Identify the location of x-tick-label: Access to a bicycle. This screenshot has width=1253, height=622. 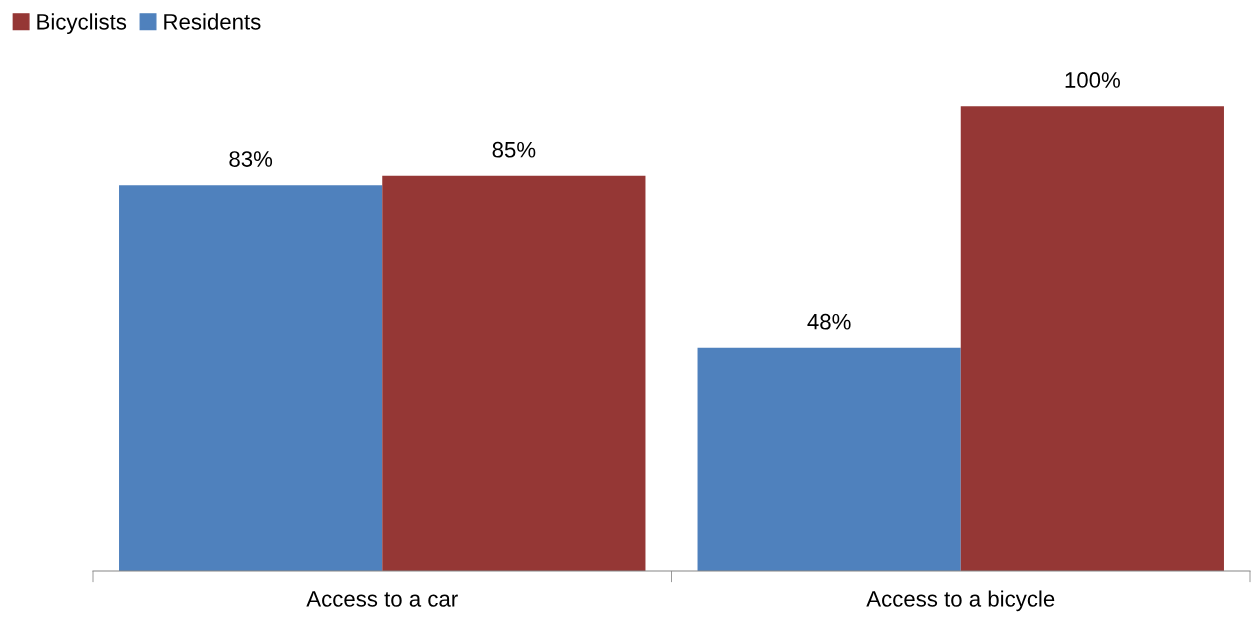
(960, 601).